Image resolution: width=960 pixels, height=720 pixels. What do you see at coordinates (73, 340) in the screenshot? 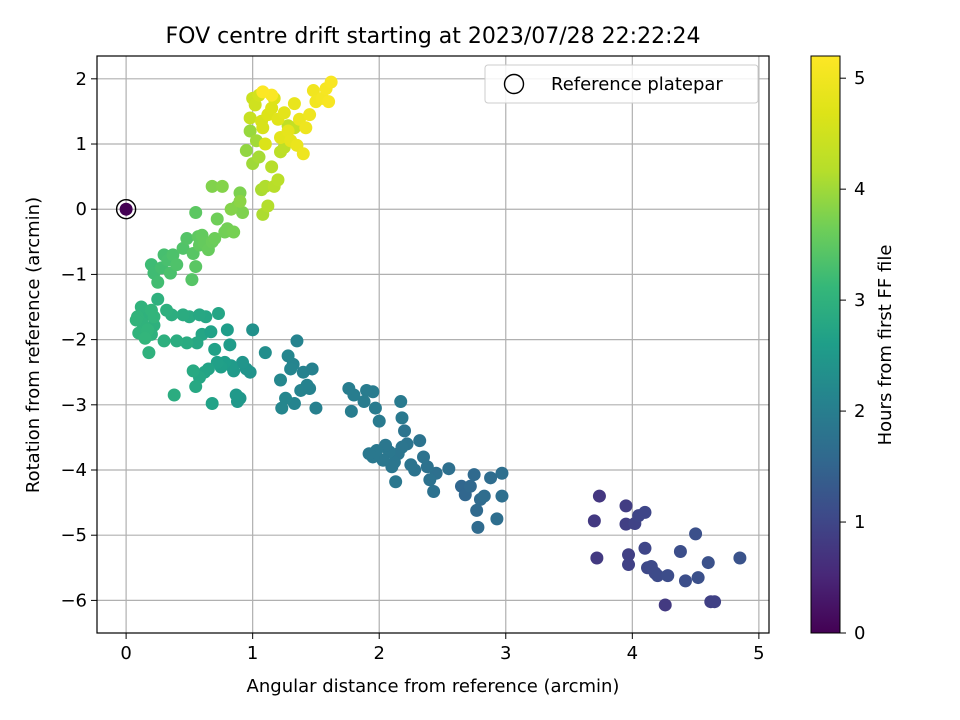
I see `y-tick-label: −2` at bounding box center [73, 340].